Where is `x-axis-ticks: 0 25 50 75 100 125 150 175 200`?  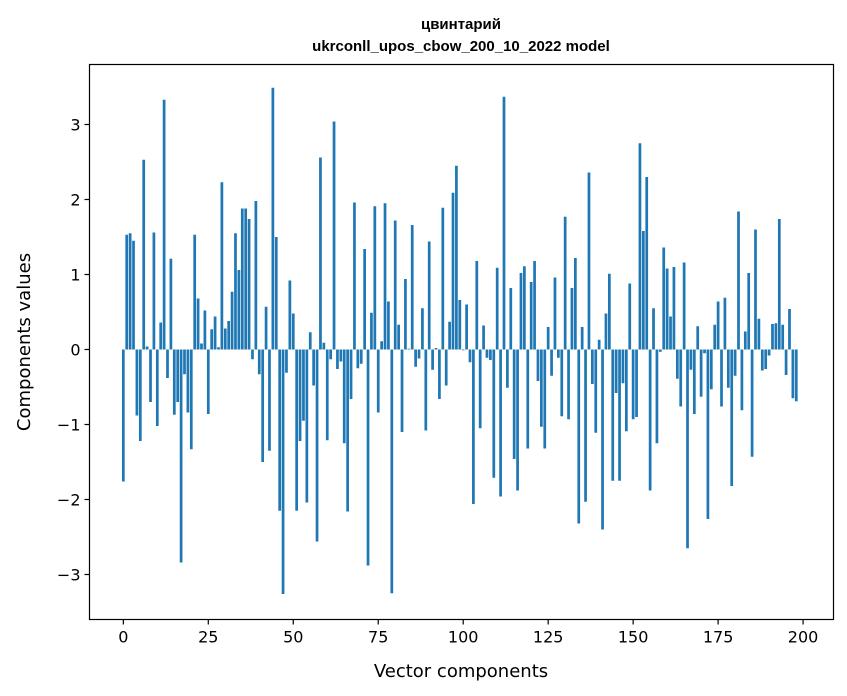 x-axis-ticks: 0 25 50 75 100 125 150 175 200 is located at coordinates (468, 633).